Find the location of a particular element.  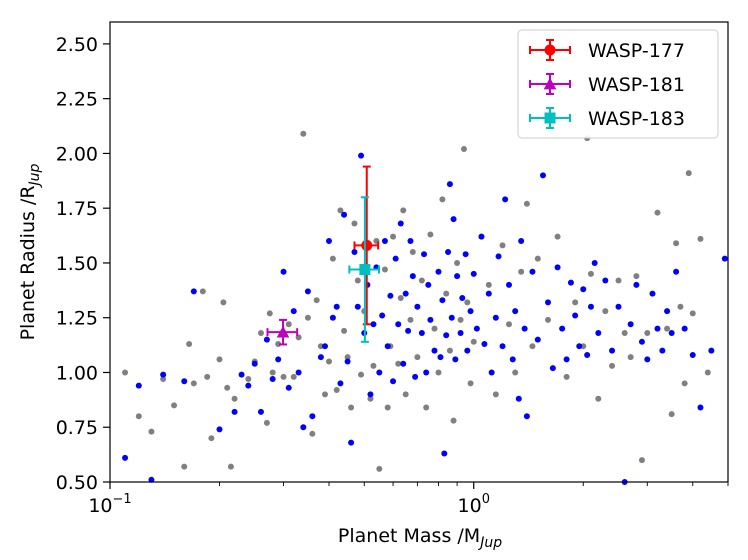

legend-item-wasp-183: WASP-183 is located at coordinates (607, 118).